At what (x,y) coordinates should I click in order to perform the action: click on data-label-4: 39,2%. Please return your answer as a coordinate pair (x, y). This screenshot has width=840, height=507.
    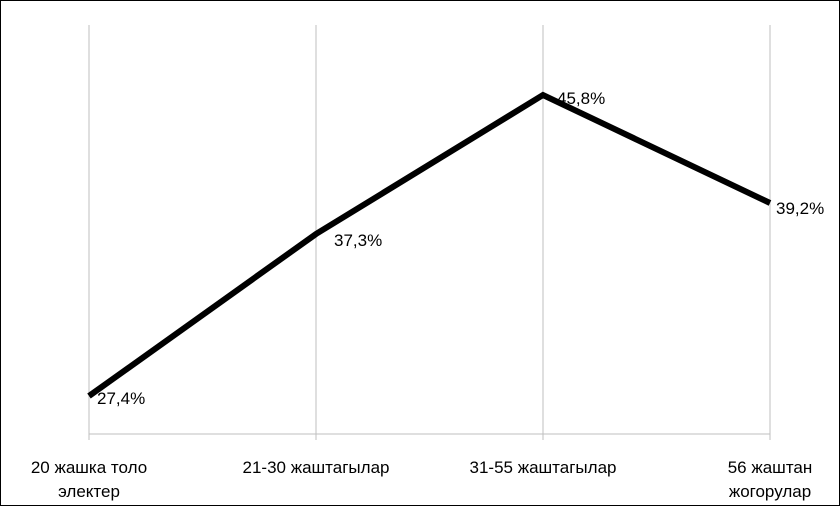
    Looking at the image, I should click on (800, 208).